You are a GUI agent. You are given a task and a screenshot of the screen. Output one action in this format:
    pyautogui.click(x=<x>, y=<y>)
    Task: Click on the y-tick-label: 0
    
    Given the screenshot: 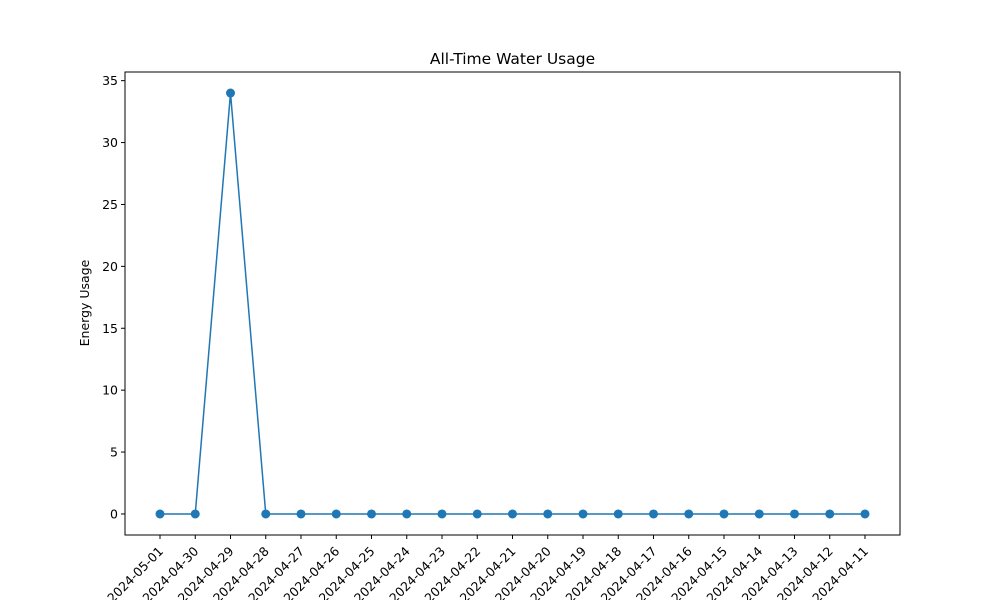 What is the action you would take?
    pyautogui.click(x=114, y=513)
    